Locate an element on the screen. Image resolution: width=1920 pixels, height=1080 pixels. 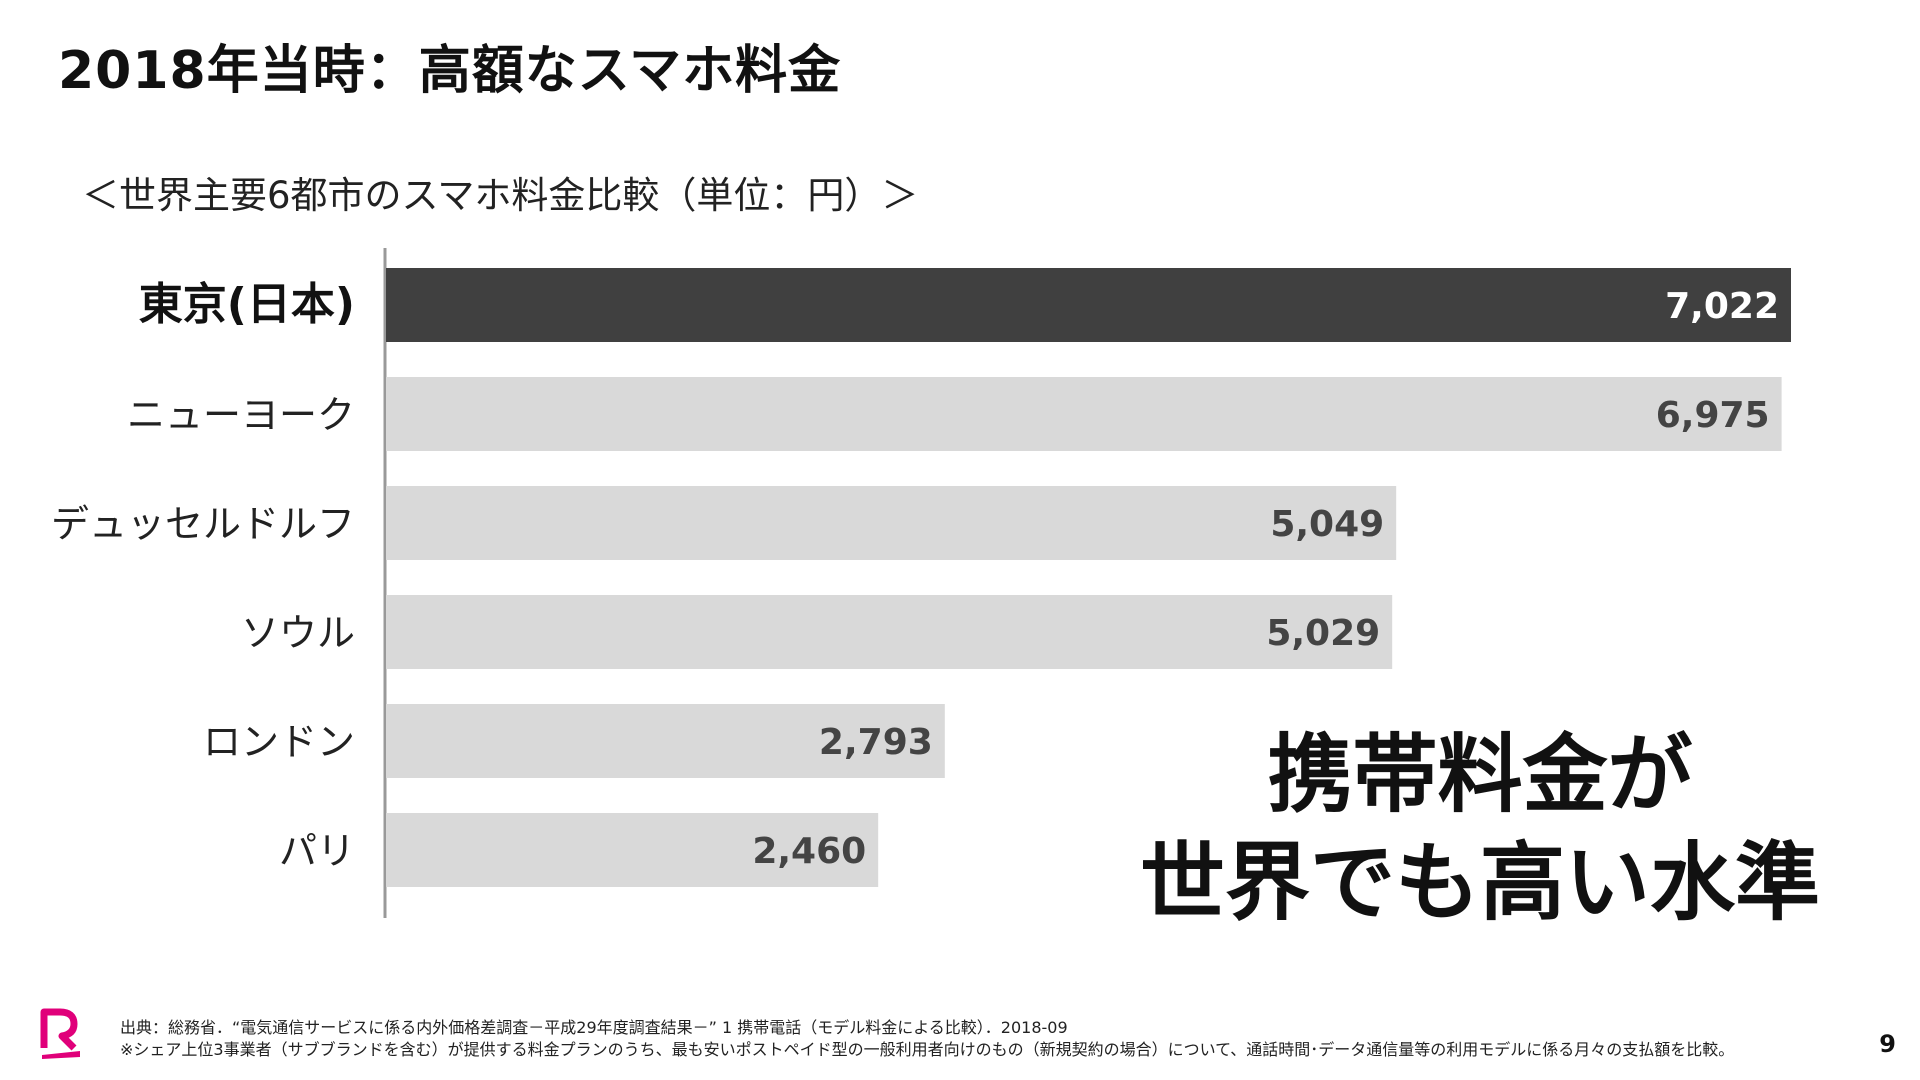
category-label: パリ is located at coordinates (317, 851).